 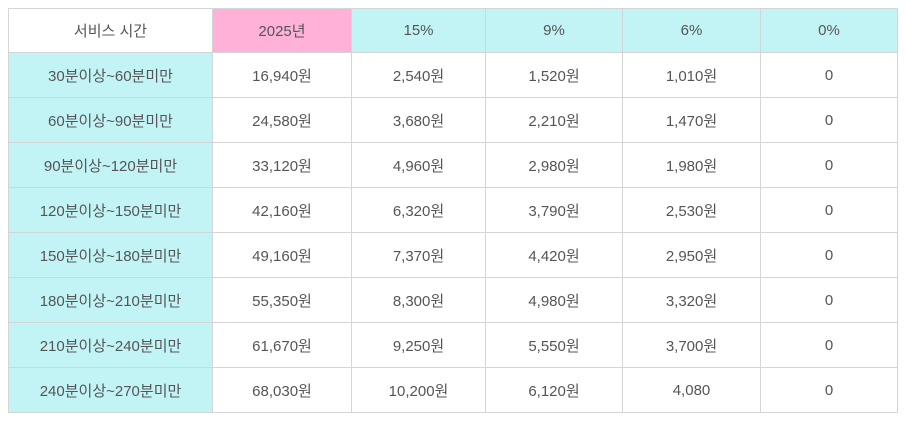 I want to click on header-cell-rate-6: 6%, so click(x=691, y=30).